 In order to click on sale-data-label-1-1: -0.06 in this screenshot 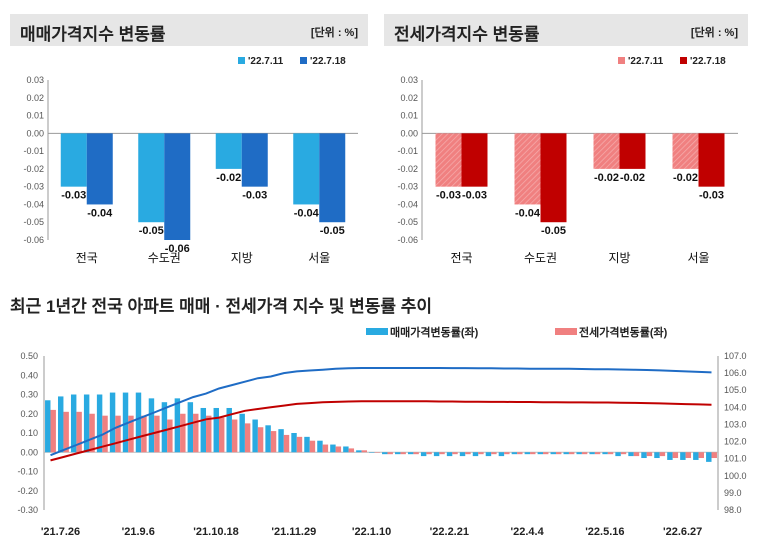, I will do `click(177, 249)`.